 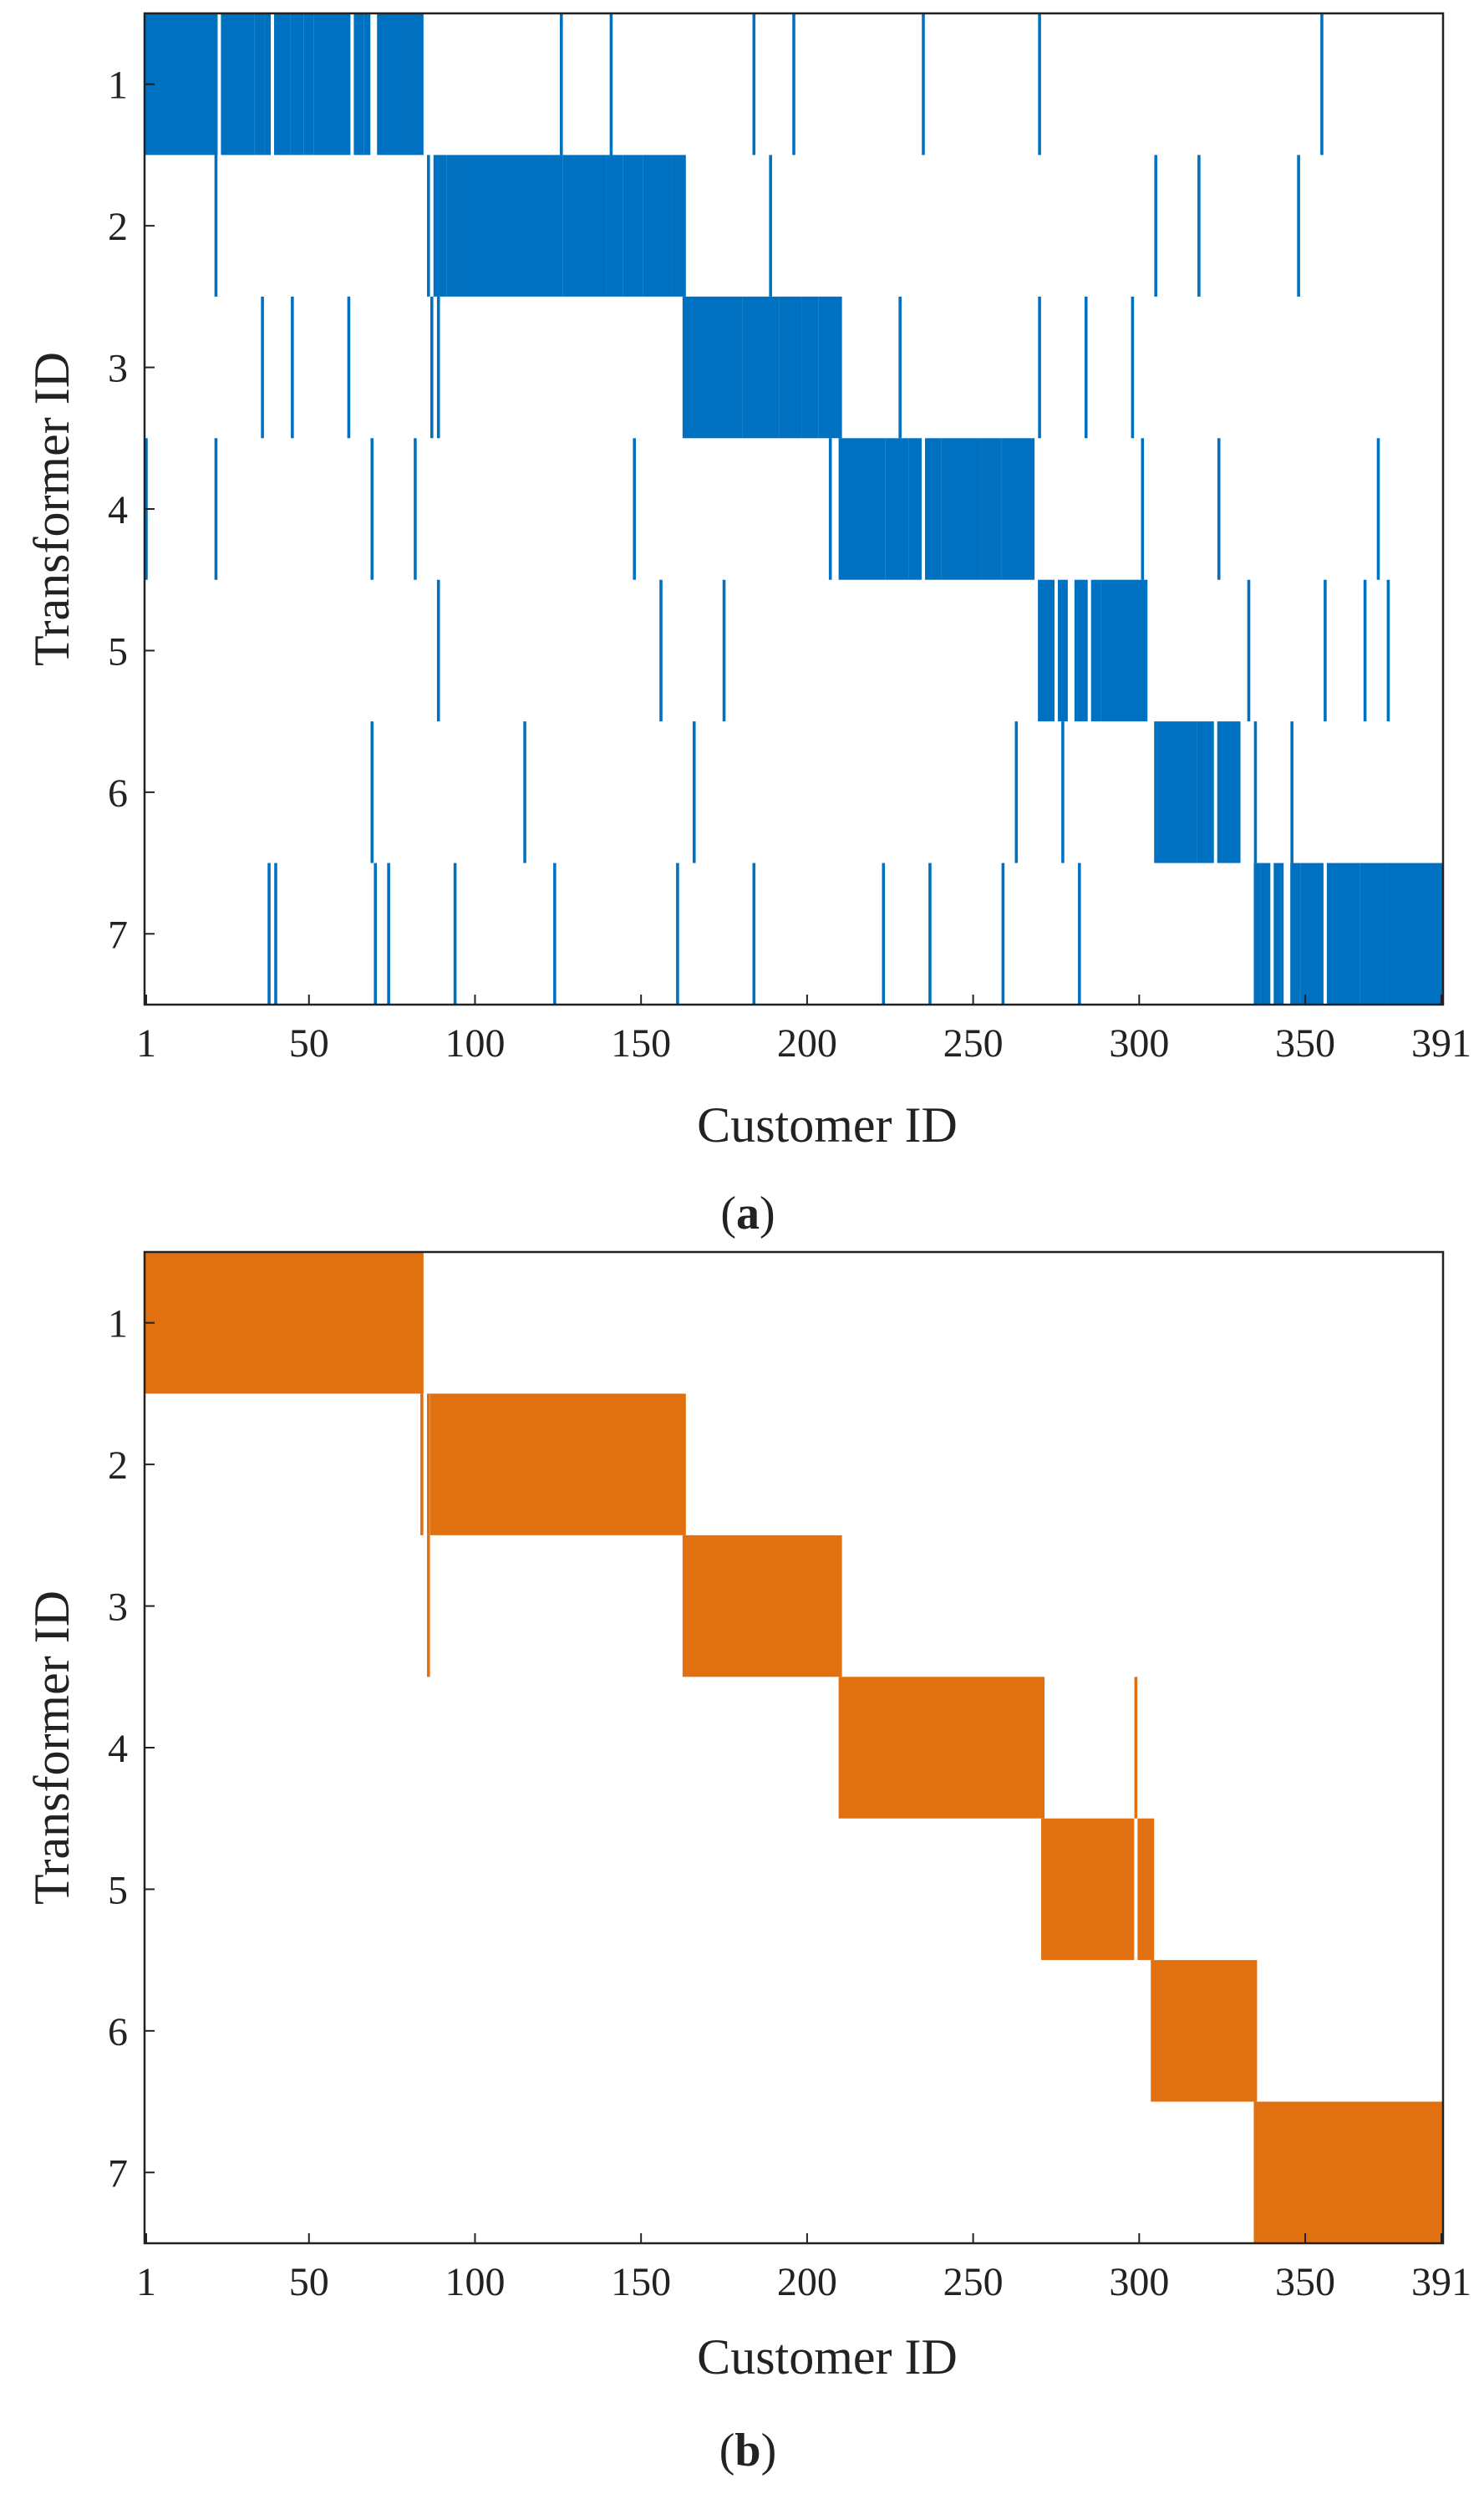 I want to click on x-tick-label: 50, so click(x=309, y=2282).